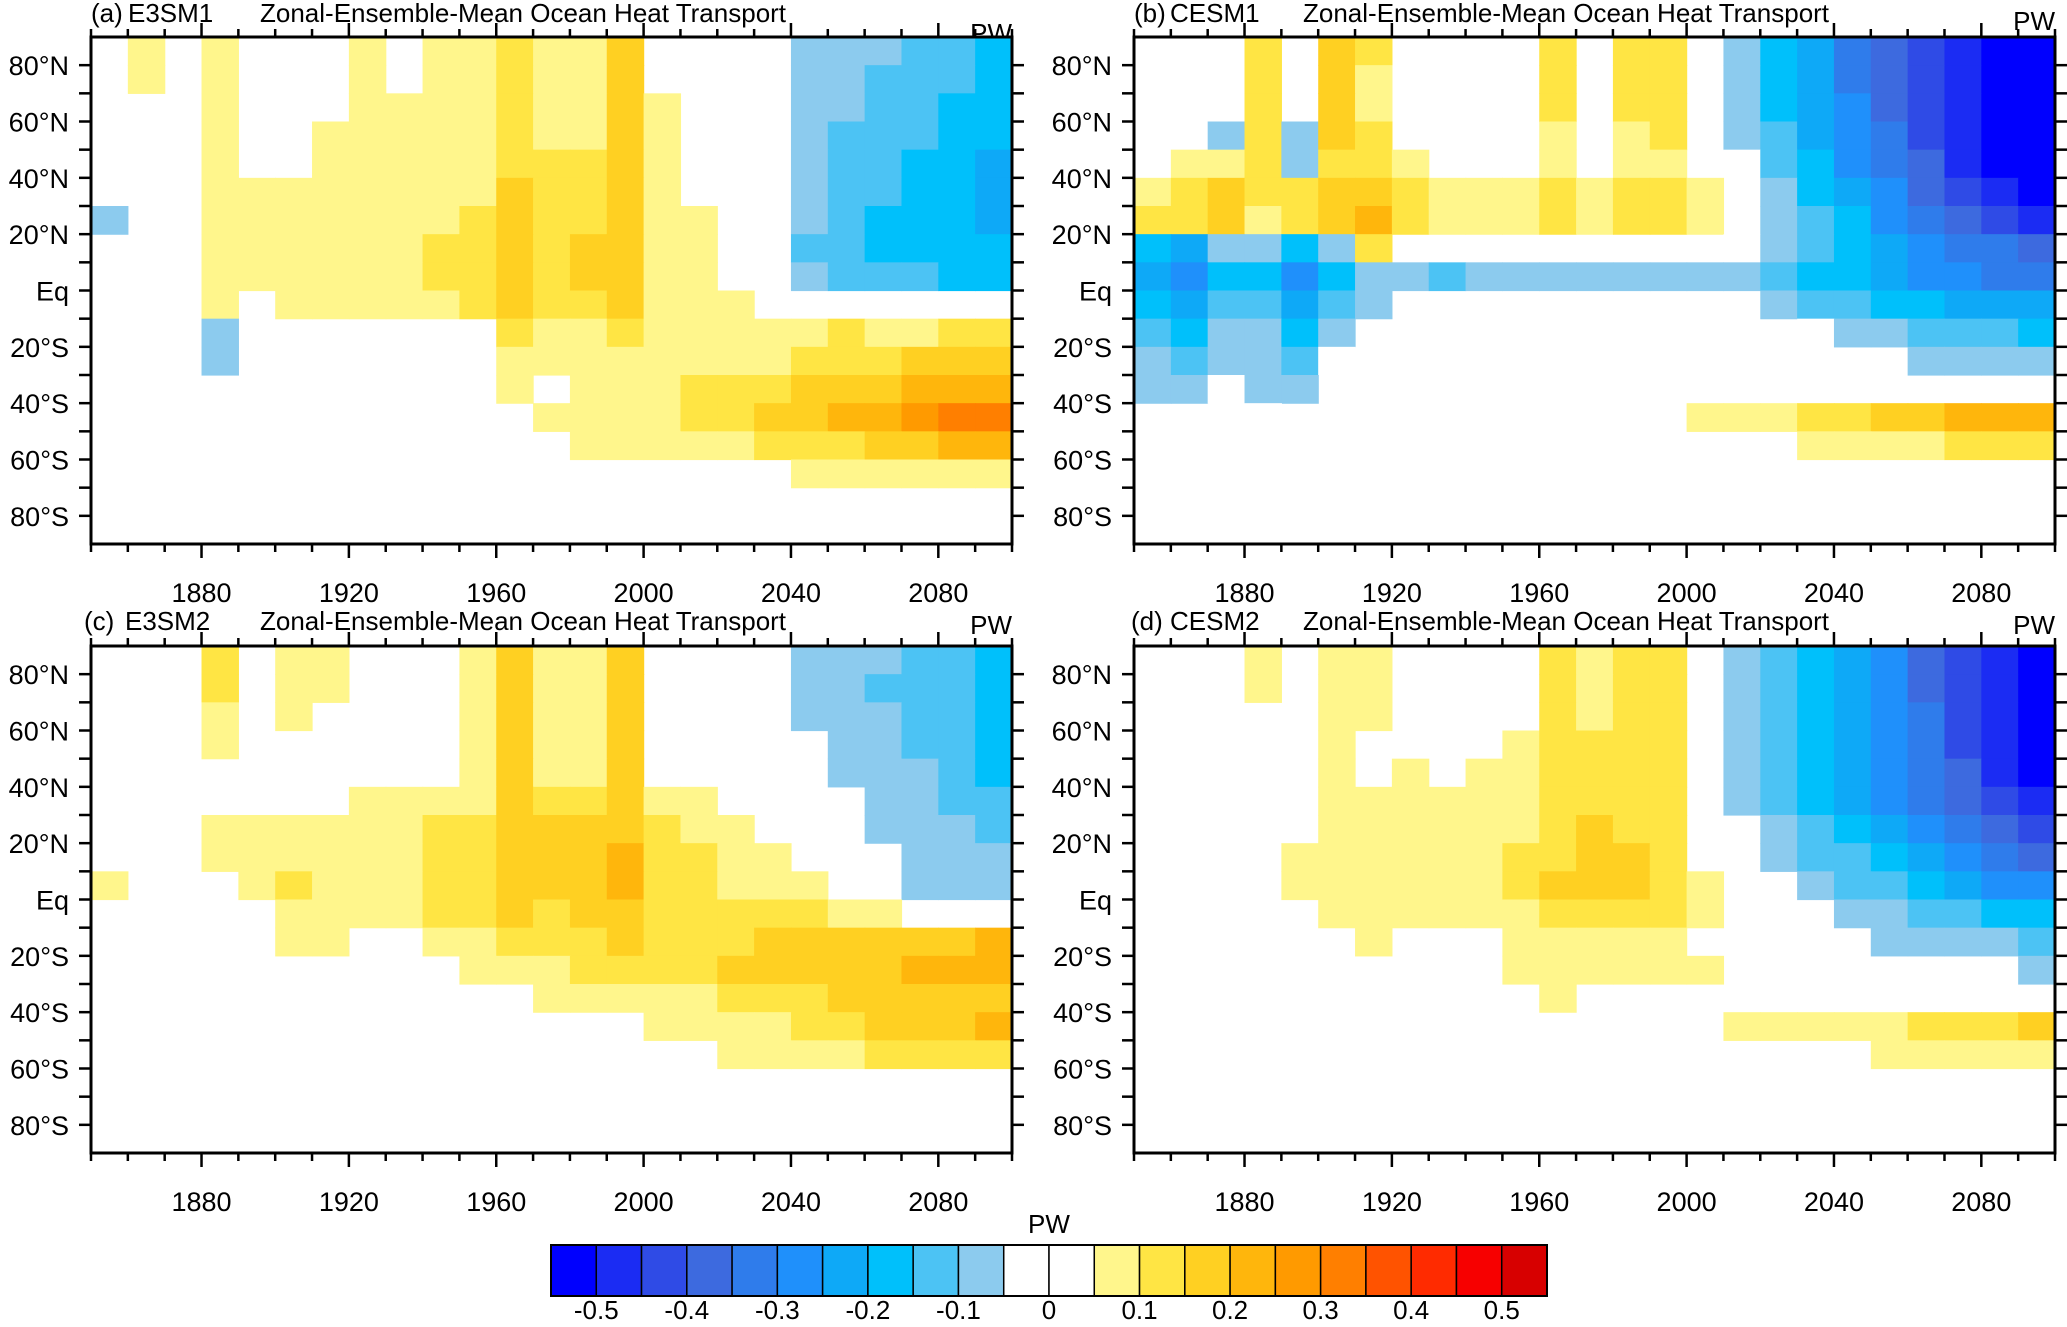  Describe the element at coordinates (1244, 593) in the screenshot. I see `x-tick-label: 1880` at that location.